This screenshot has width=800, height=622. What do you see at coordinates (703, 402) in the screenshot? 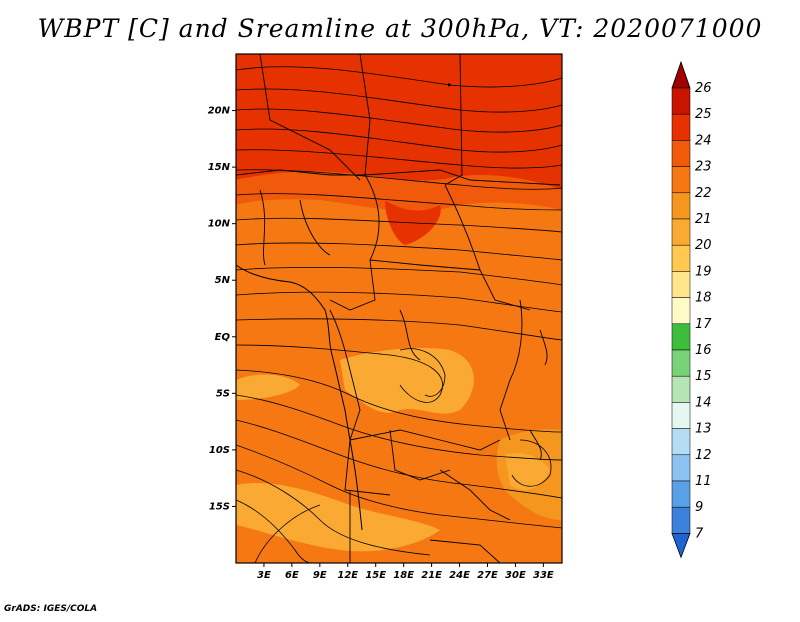
I see `colorbar-level-label: 14` at bounding box center [703, 402].